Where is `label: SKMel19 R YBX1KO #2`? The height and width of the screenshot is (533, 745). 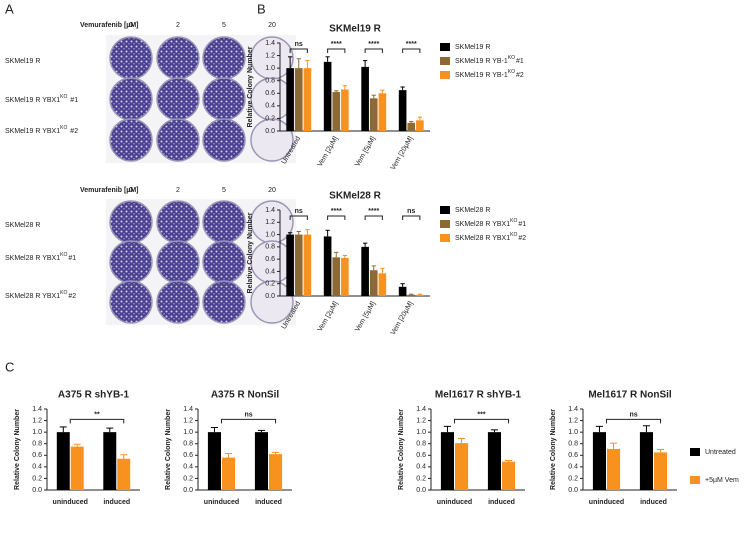 label: SKMel19 R YBX1KO #2 is located at coordinates (41, 130).